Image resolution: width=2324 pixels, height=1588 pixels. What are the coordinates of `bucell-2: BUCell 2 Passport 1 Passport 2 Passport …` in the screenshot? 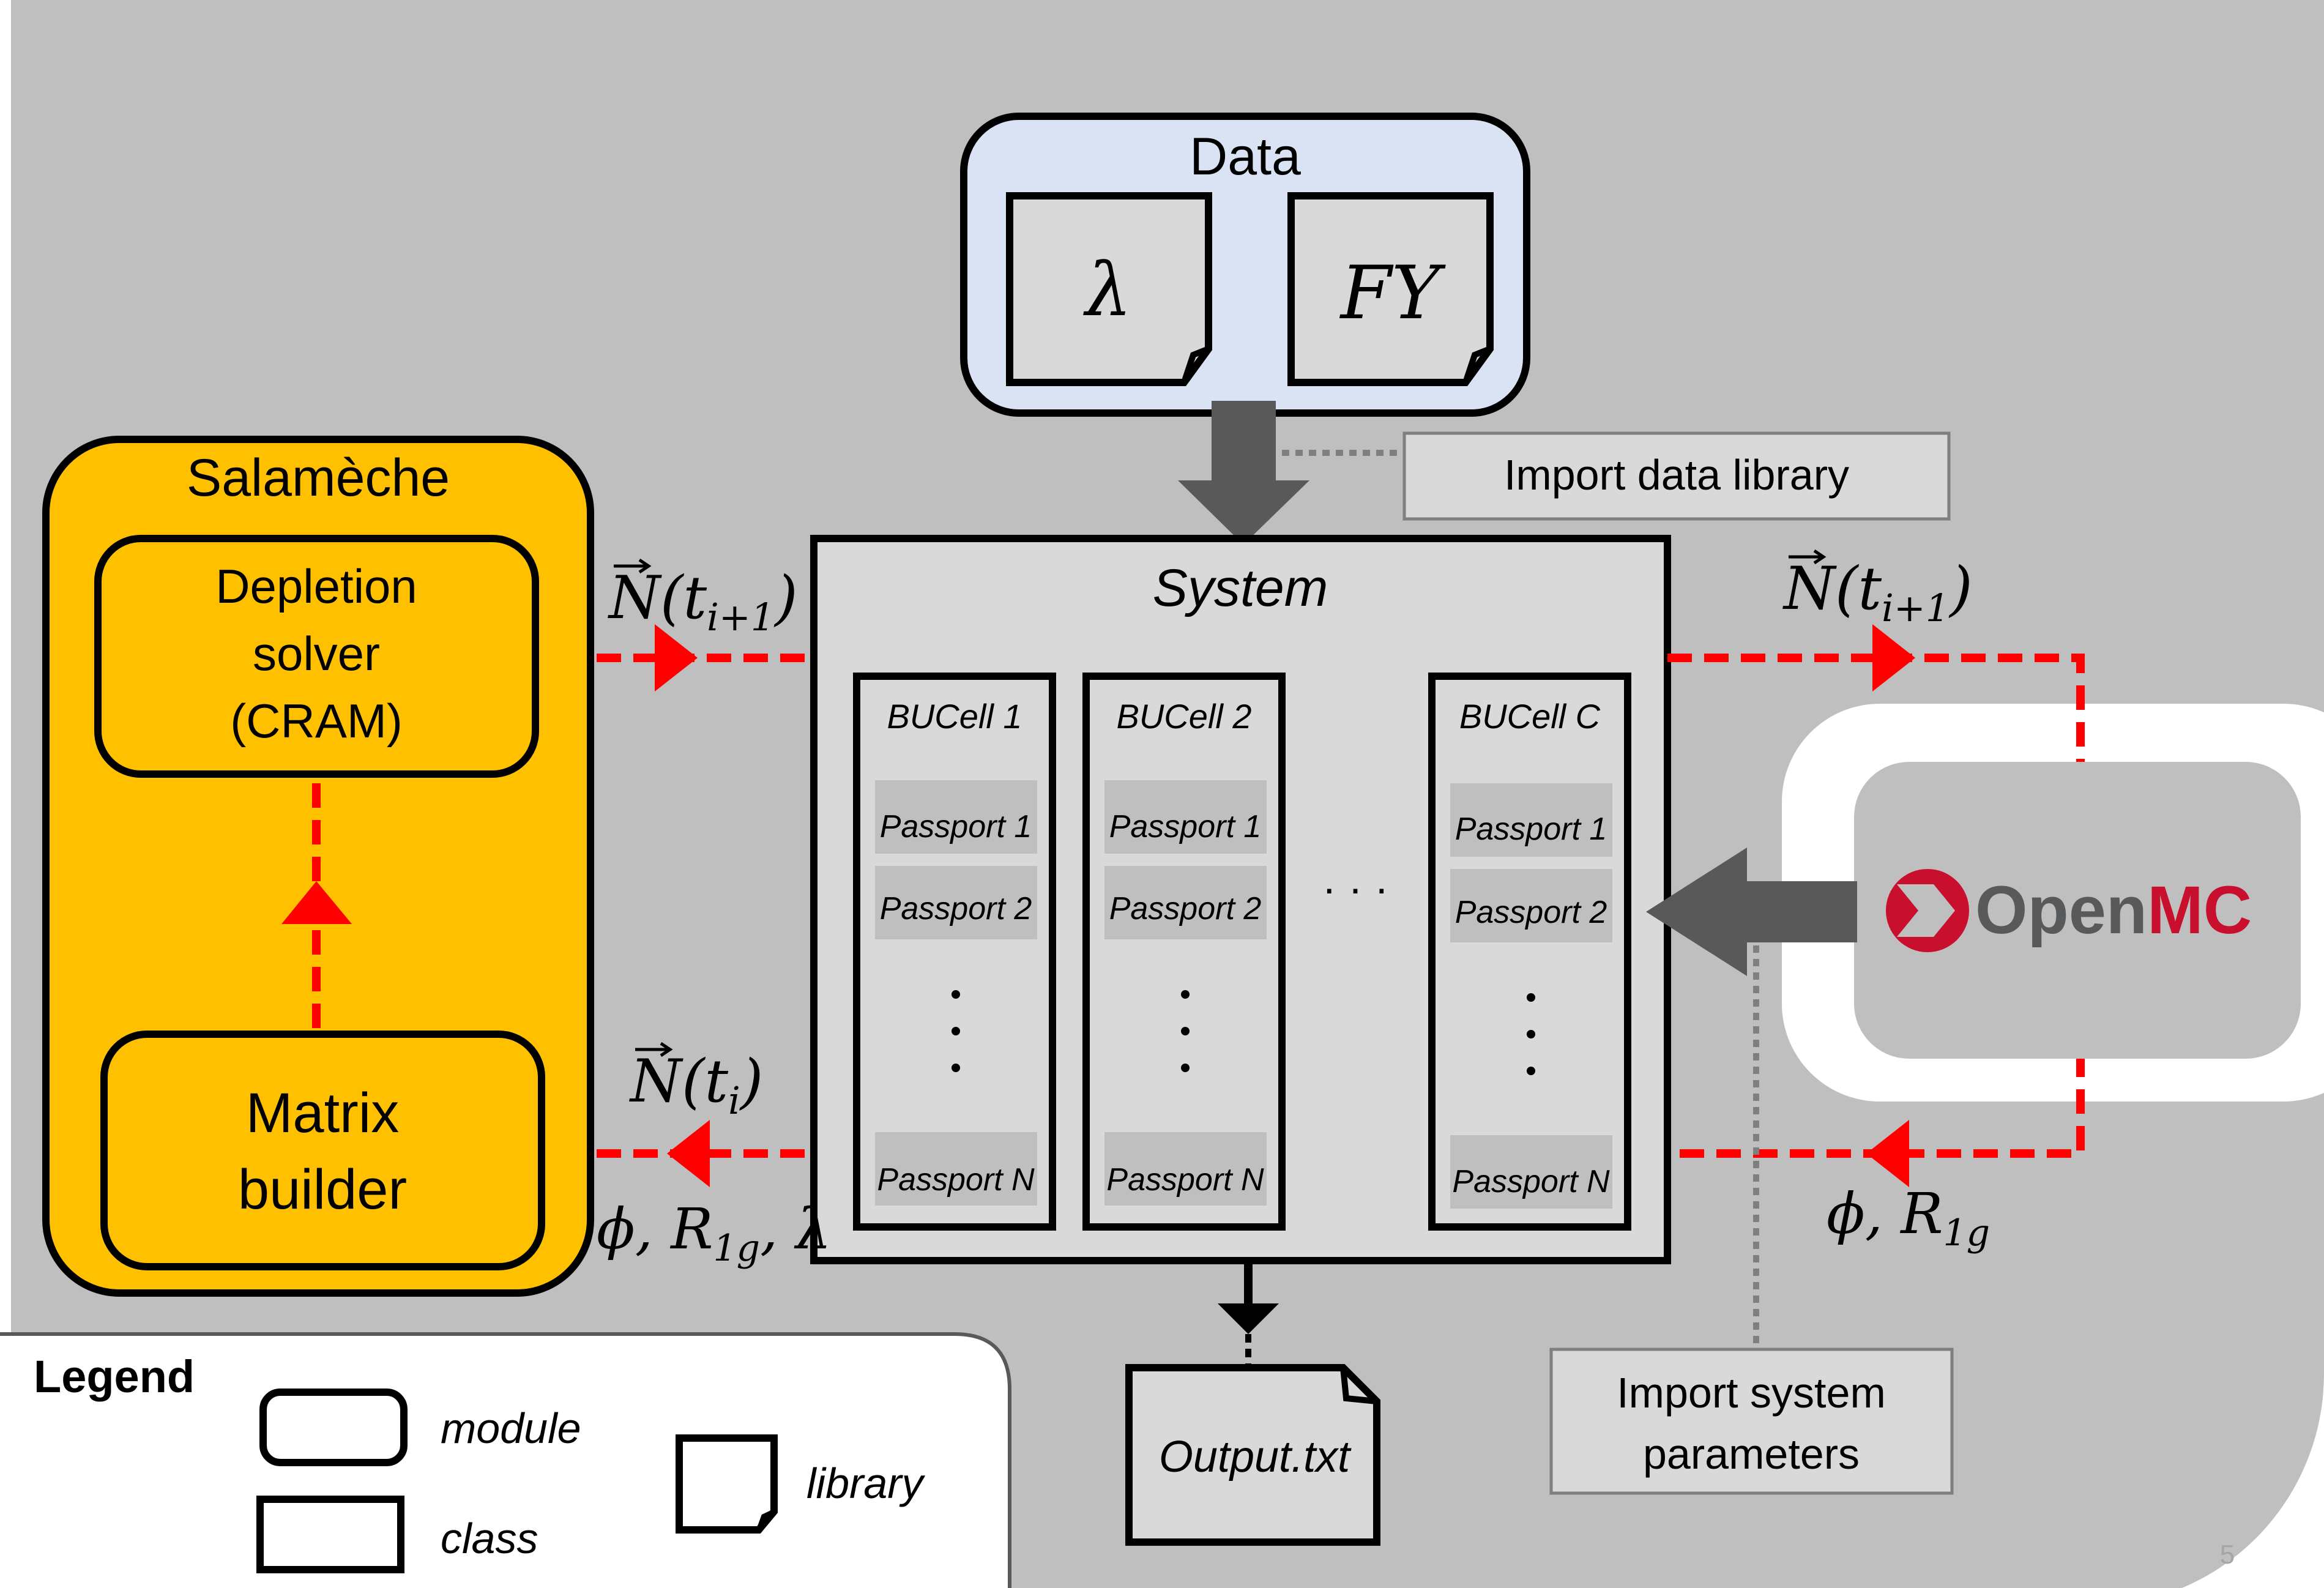 It's located at (1184, 952).